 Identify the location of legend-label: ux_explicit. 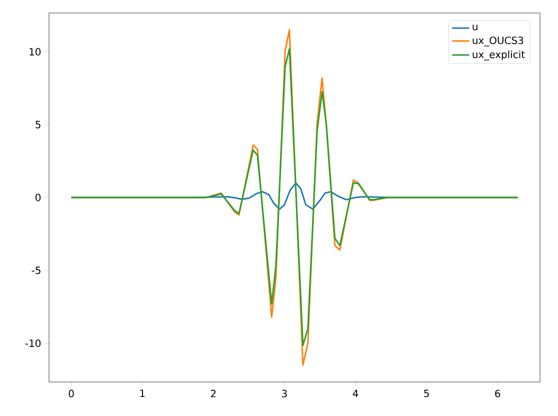
(498, 55).